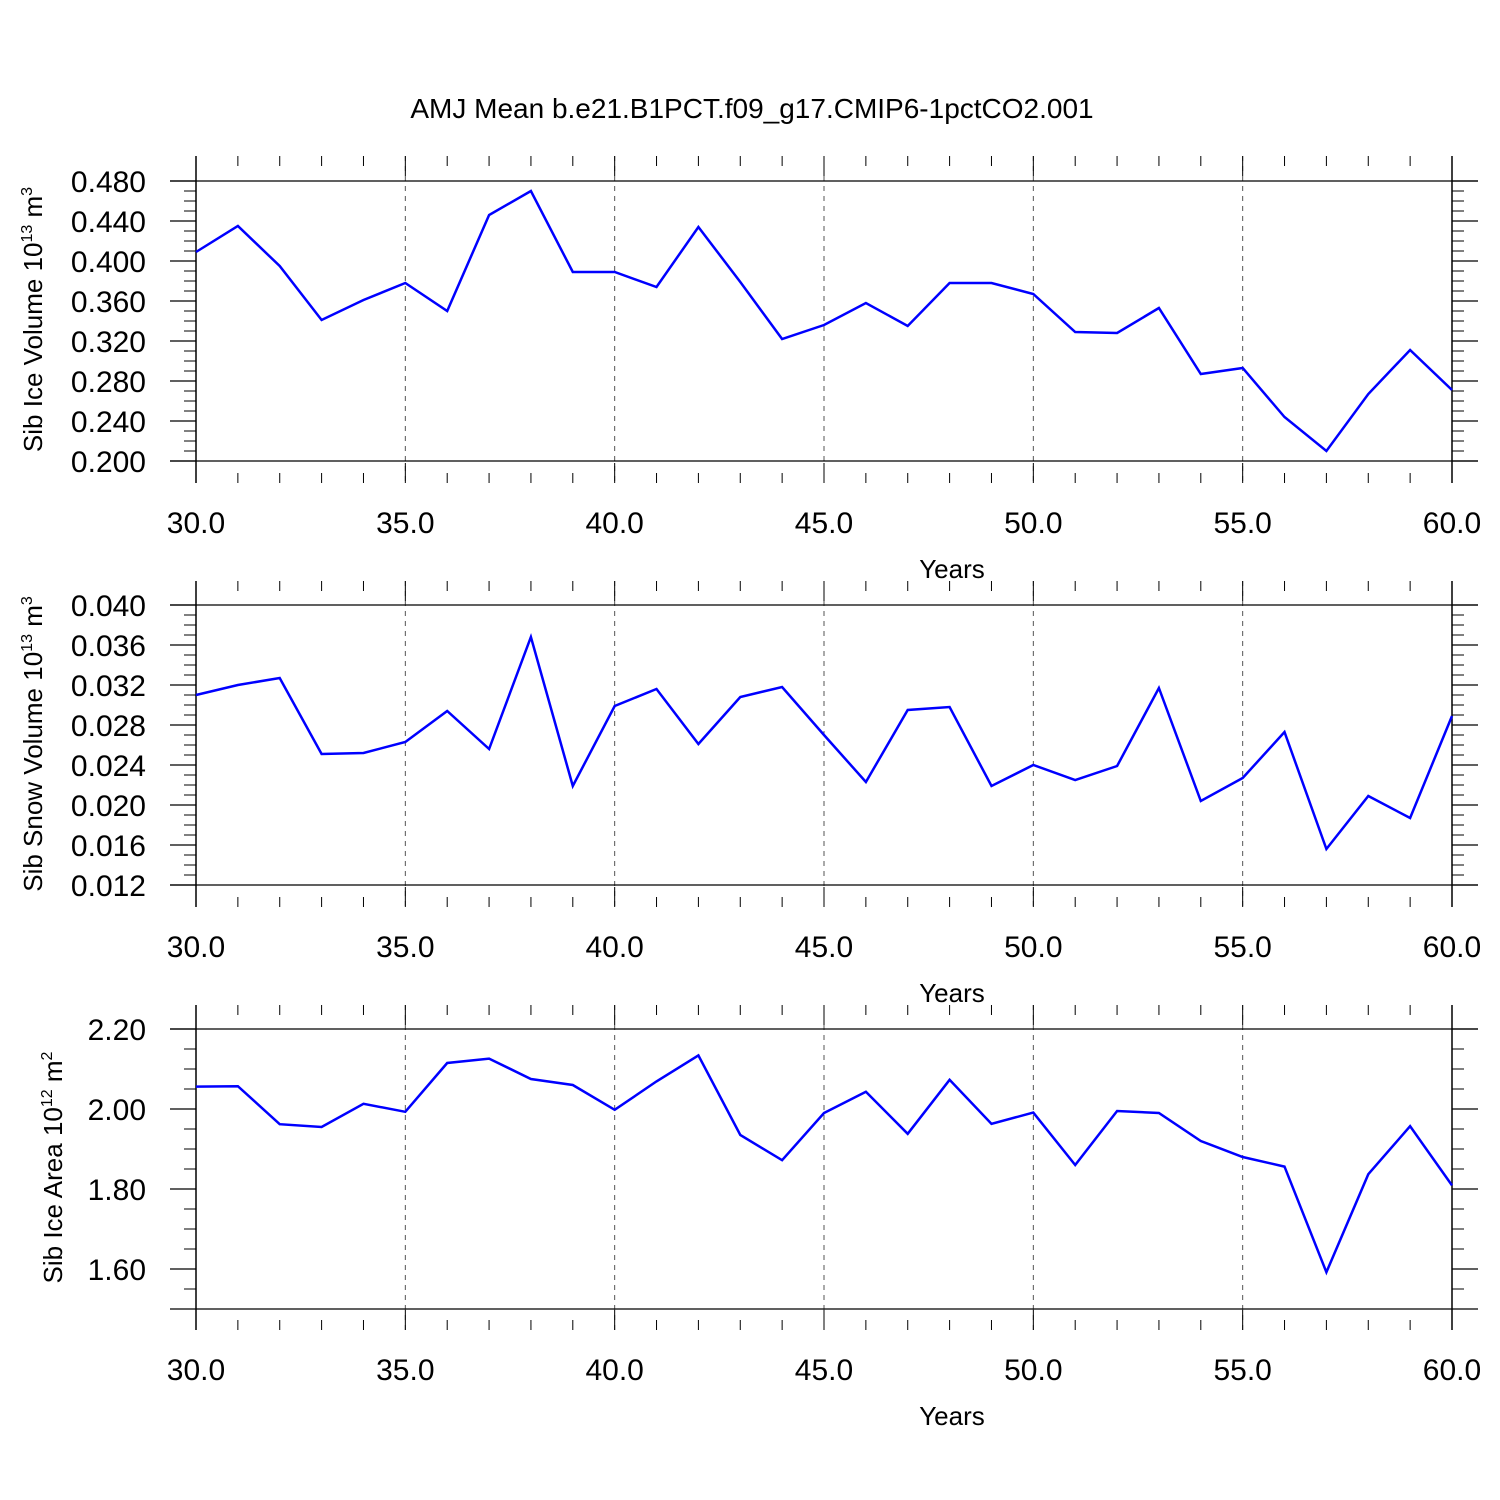 This screenshot has width=1500, height=1500. I want to click on y-tick-label: 0.200, so click(108, 462).